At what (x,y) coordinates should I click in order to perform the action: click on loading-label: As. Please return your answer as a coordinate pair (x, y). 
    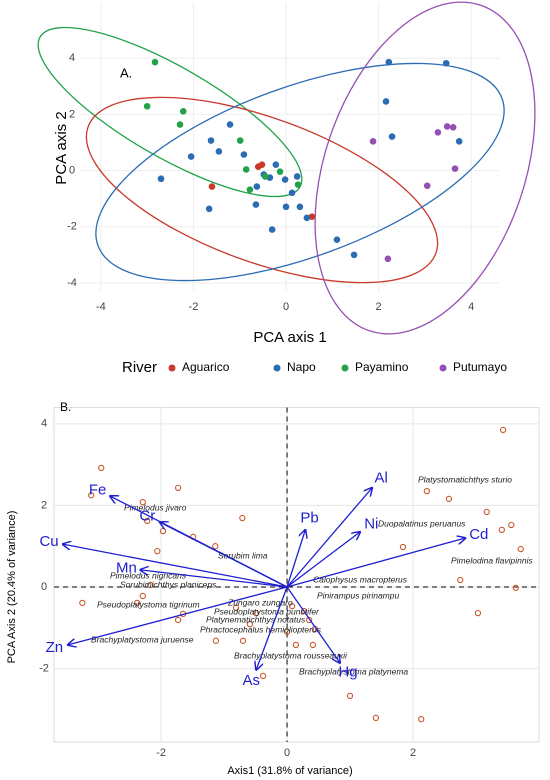
    Looking at the image, I should click on (252, 680).